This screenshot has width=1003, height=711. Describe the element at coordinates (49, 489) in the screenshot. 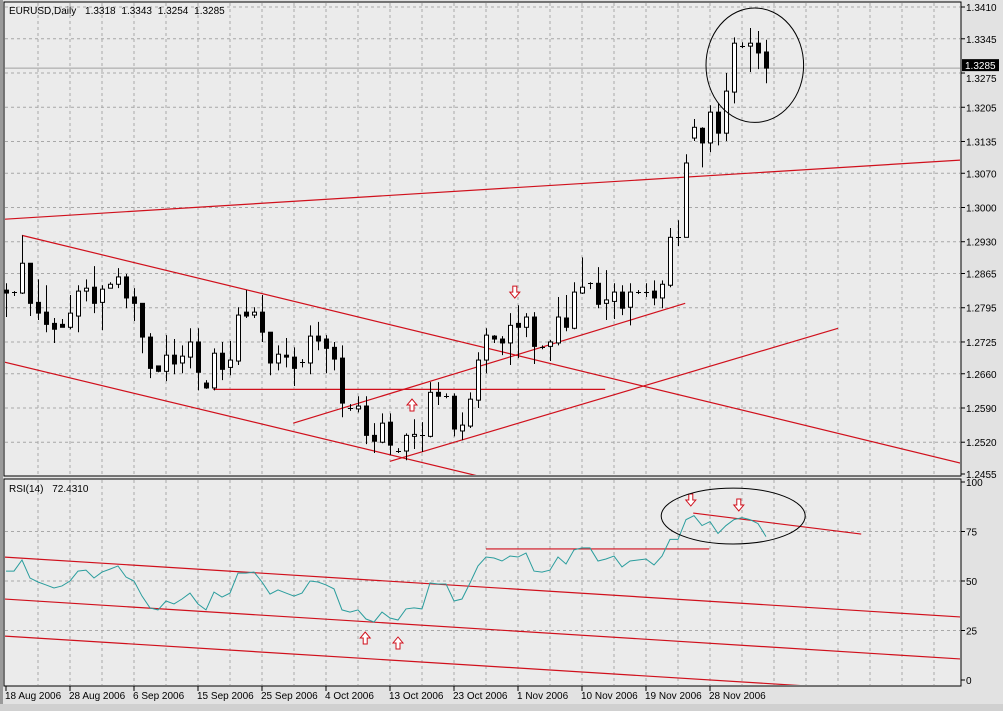

I see `rsi-header: RSI(14) 72.4310` at that location.